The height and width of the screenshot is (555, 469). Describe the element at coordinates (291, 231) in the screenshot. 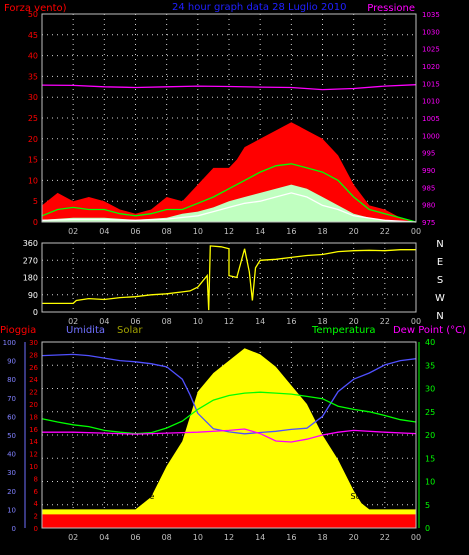

I see `p1-x-tick: 16` at that location.